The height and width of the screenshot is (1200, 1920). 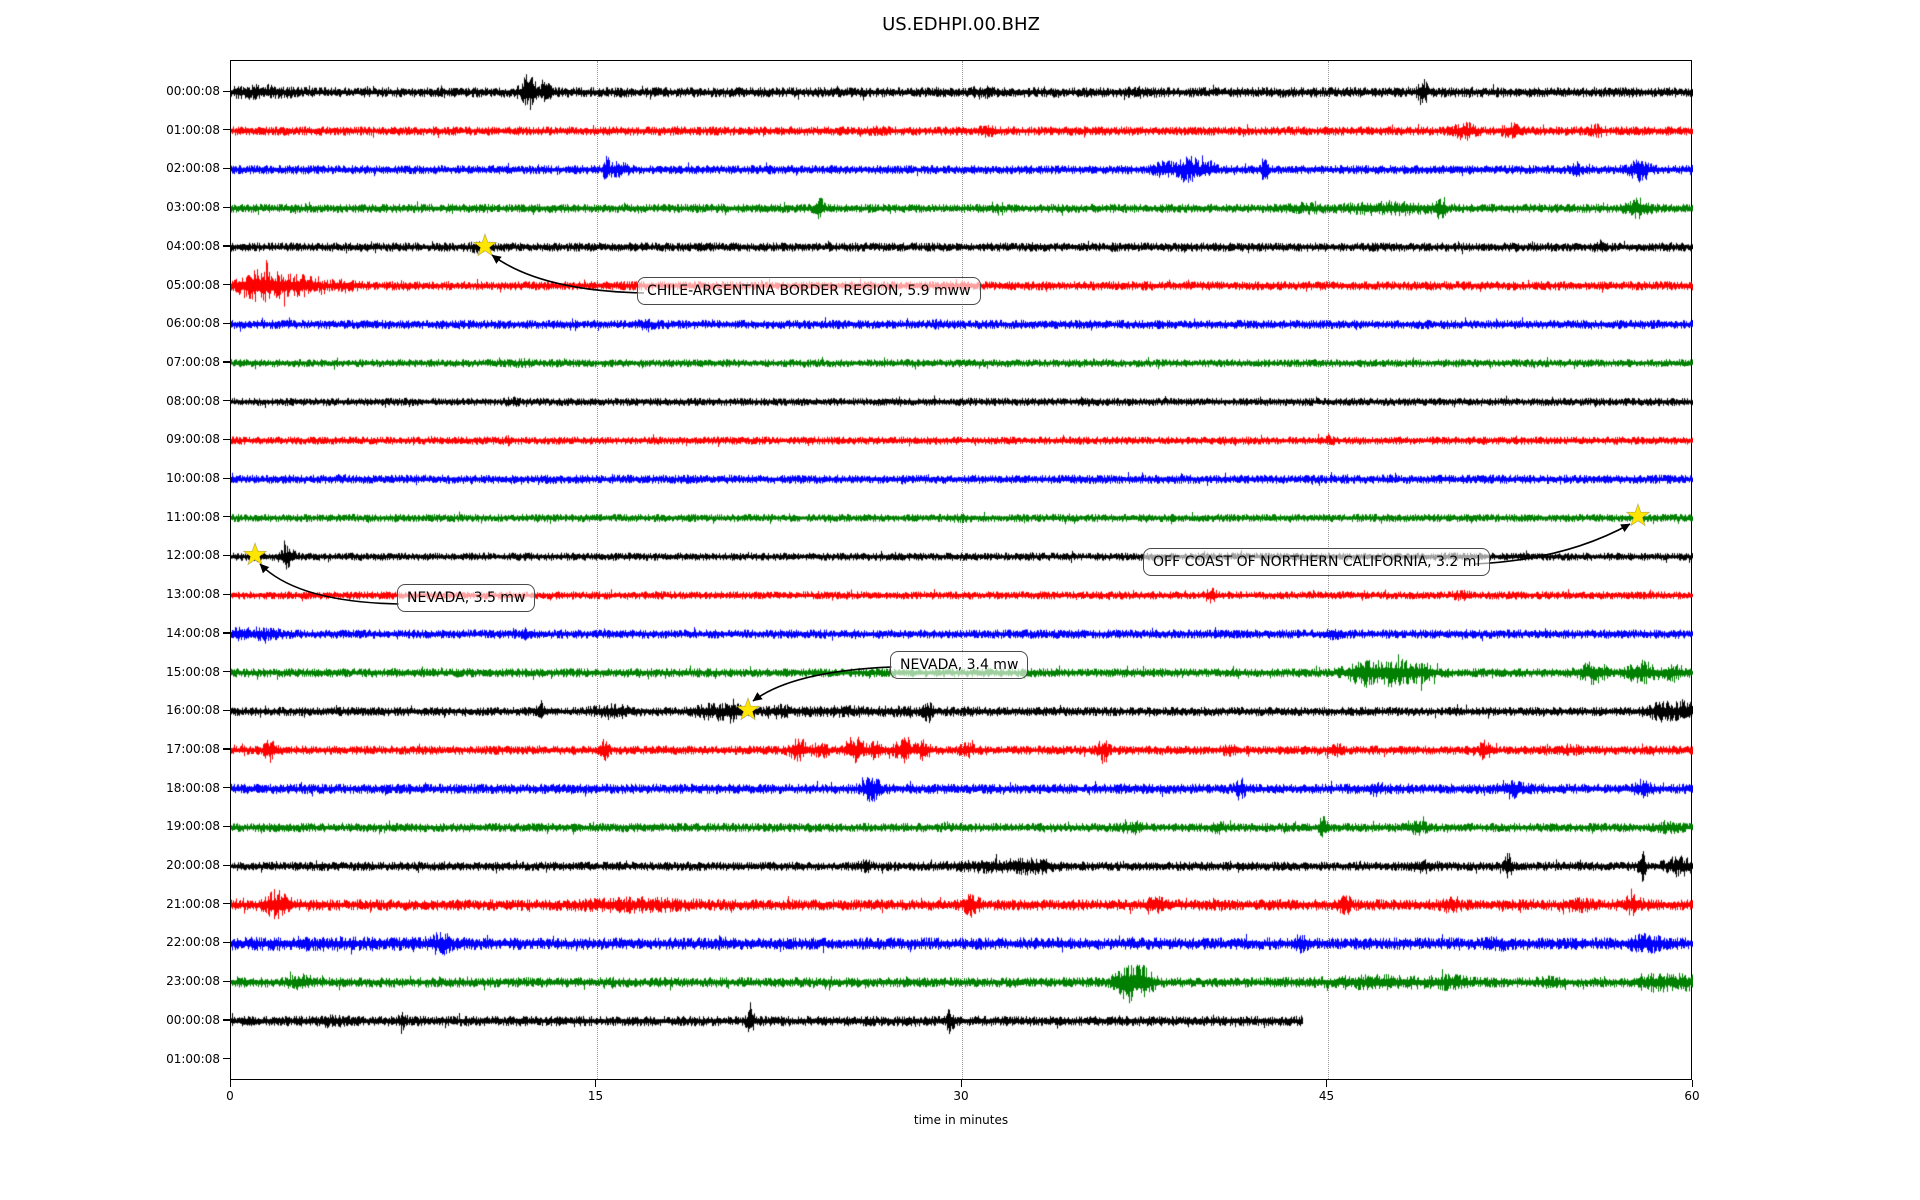 I want to click on y-tick-label: 12:00:08, so click(x=193, y=555).